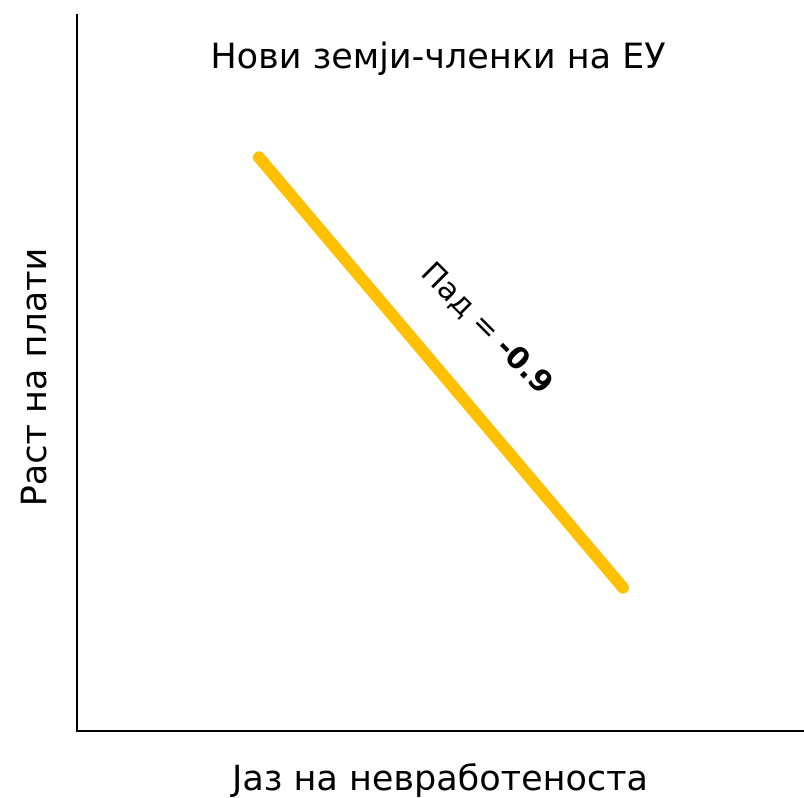 Image resolution: width=804 pixels, height=798 pixels. What do you see at coordinates (437, 57) in the screenshot?
I see `chart-title: Нови земји-членки на ЕУ` at bounding box center [437, 57].